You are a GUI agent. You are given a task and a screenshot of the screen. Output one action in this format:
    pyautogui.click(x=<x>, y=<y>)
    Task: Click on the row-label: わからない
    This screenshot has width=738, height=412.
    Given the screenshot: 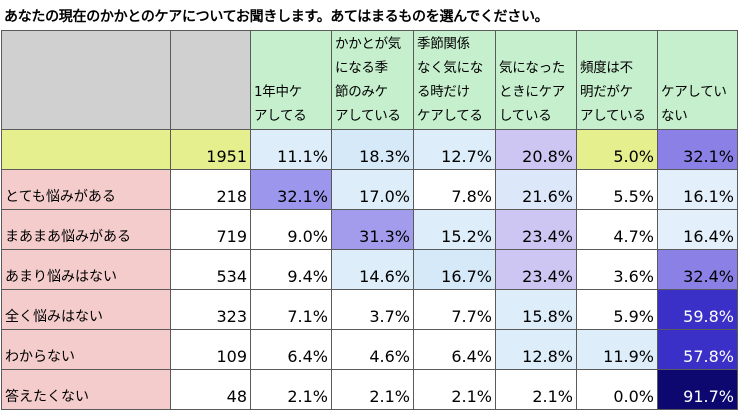 What is the action you would take?
    pyautogui.click(x=86, y=349)
    